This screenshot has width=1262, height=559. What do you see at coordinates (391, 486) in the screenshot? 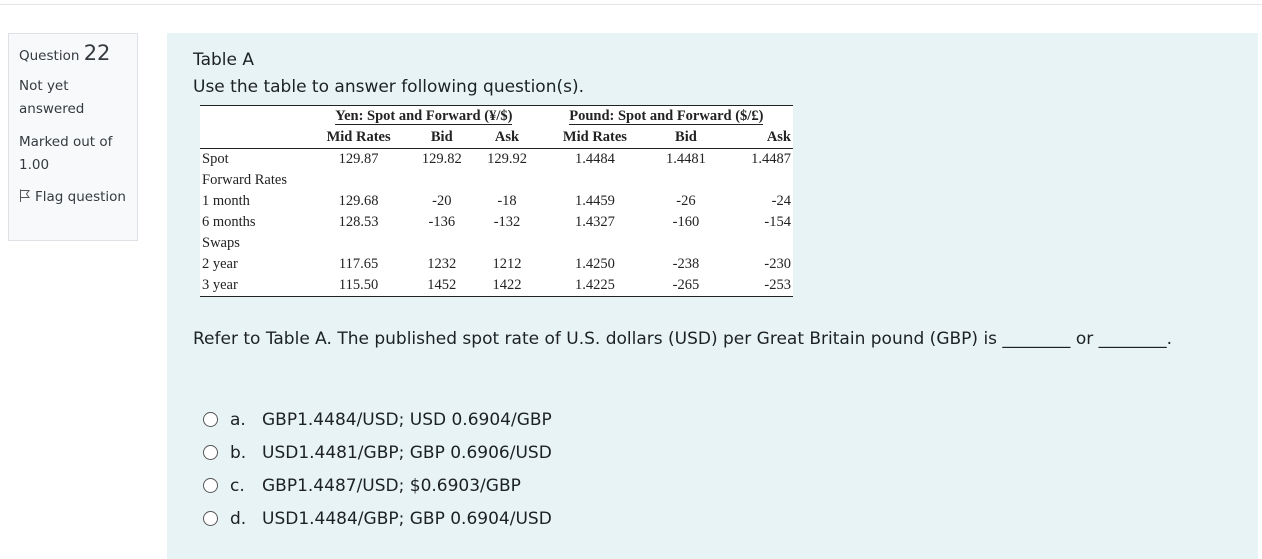
I see `option-text: GBP1.4487/USD; $0.6903/GBP` at bounding box center [391, 486].